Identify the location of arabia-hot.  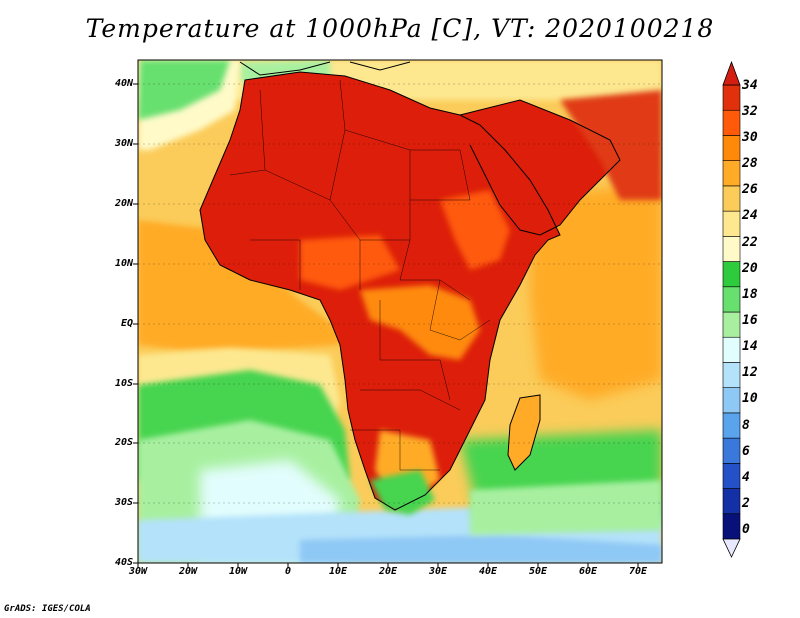
(540, 167).